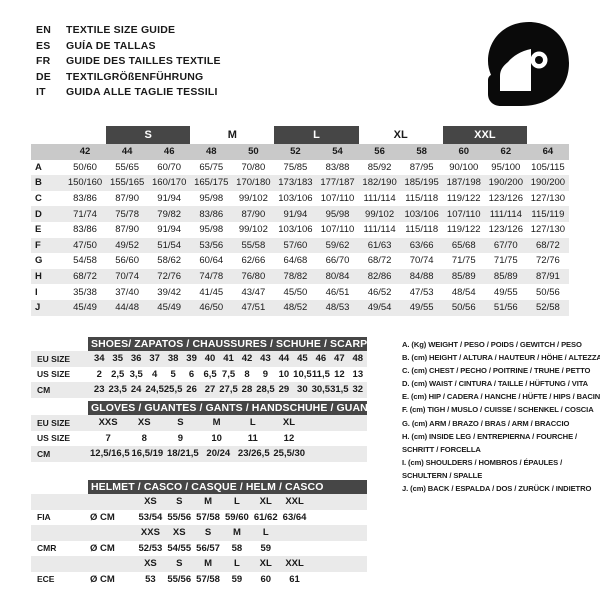 This screenshot has height=600, width=600. Describe the element at coordinates (102, 579) in the screenshot. I see `helmet-unit-label: Ø CM` at that location.